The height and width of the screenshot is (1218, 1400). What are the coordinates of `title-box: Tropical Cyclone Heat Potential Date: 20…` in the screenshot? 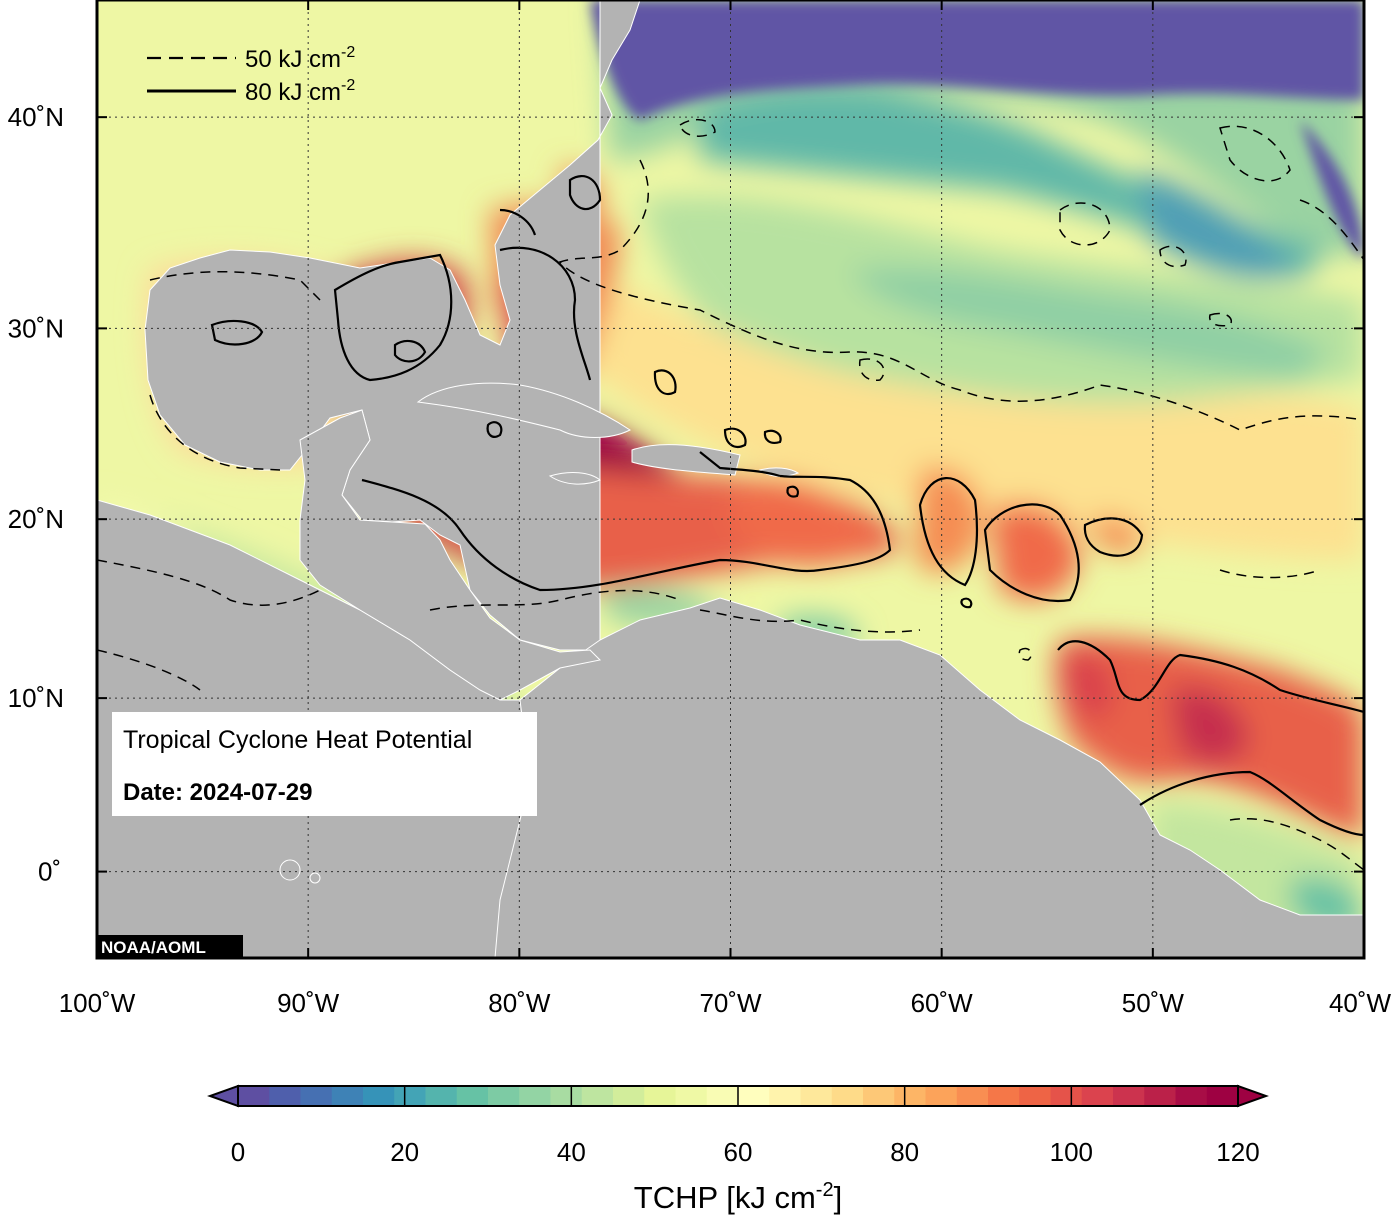 It's located at (324, 764).